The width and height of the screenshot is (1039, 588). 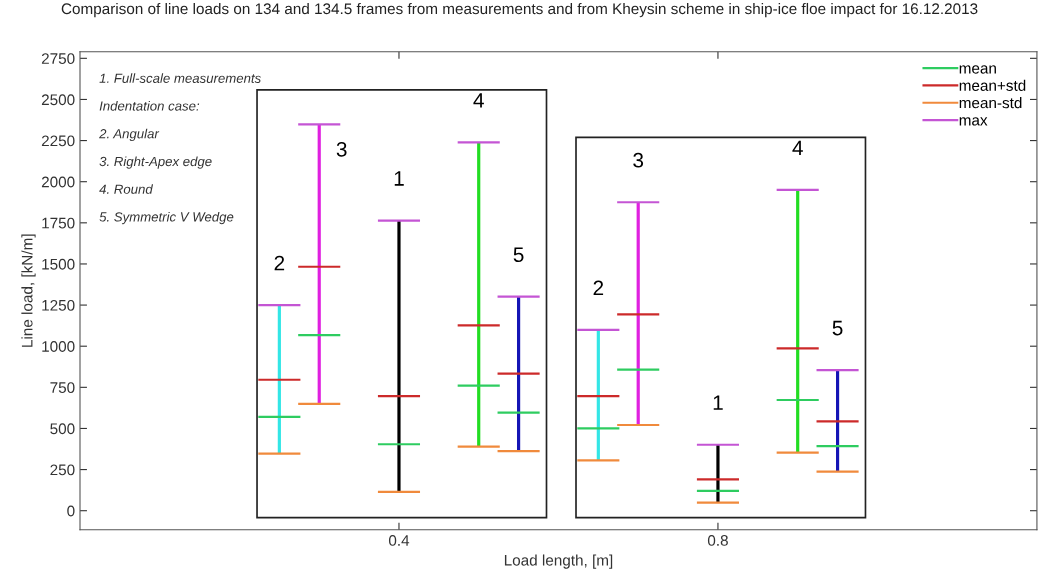 I want to click on x-tick-label: 0.4, so click(x=399, y=540).